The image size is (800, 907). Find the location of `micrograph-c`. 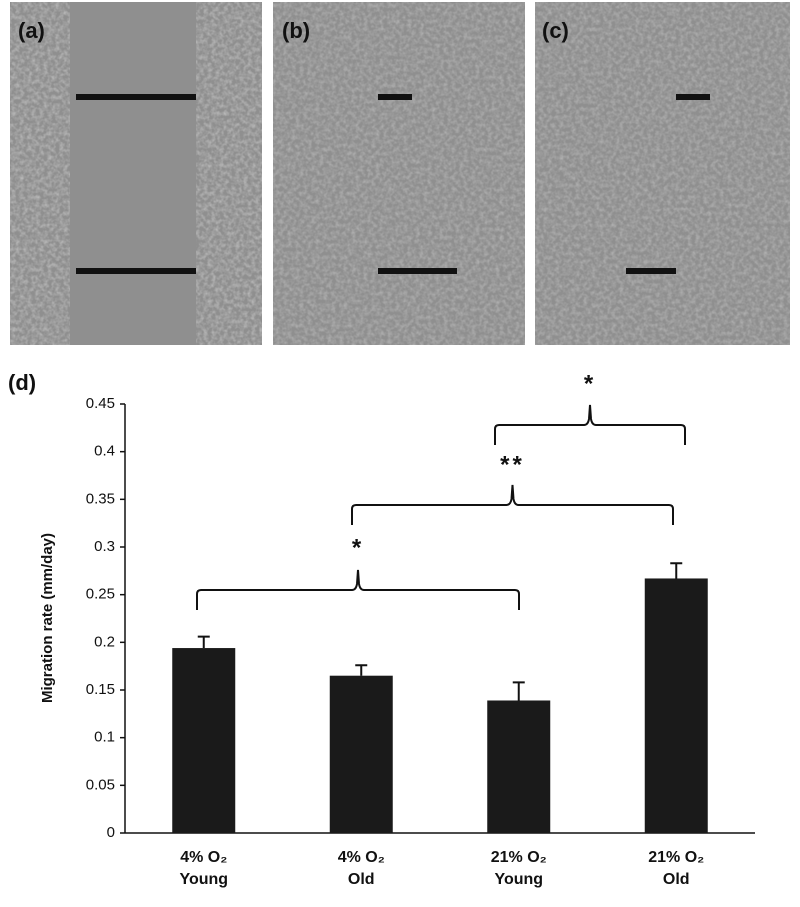

micrograph-c is located at coordinates (662, 173).